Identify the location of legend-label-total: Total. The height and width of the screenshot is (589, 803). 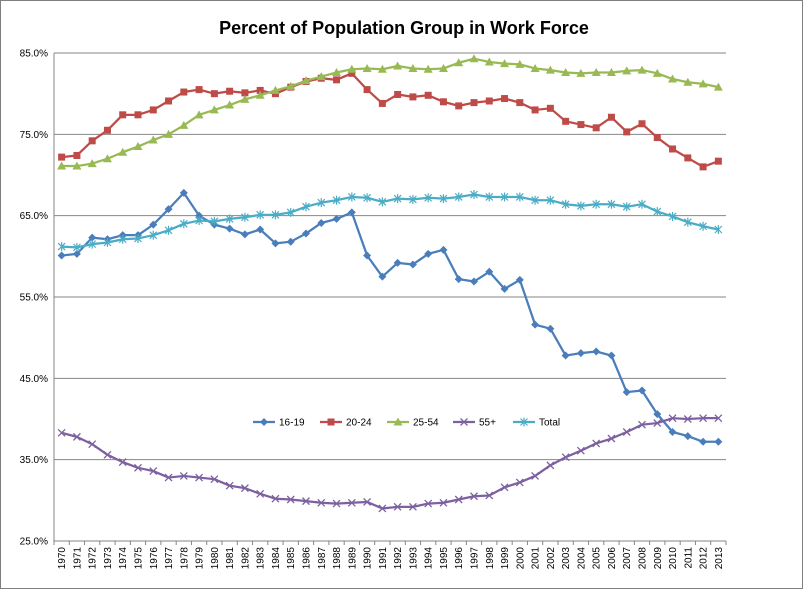
(549, 423).